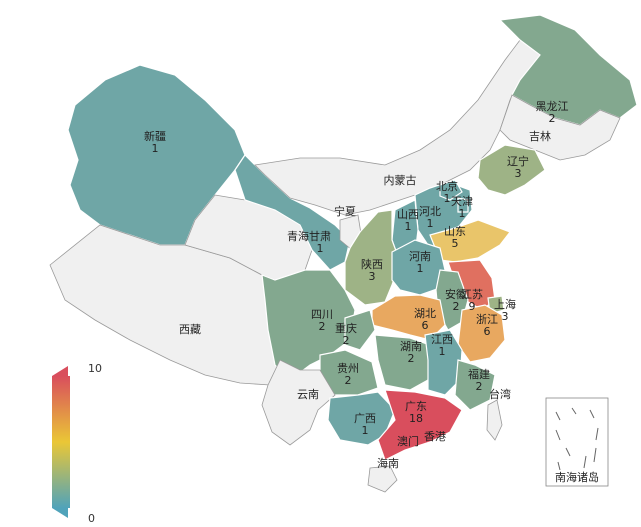 The width and height of the screenshot is (641, 527). I want to click on province-yunnan, so click(298, 402).